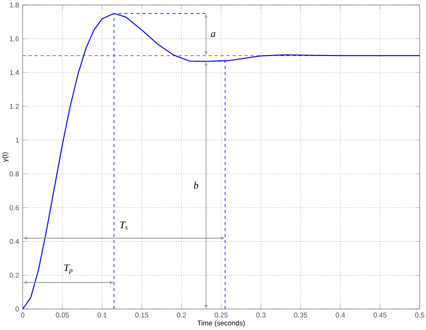 Image resolution: width=426 pixels, height=330 pixels. I want to click on annotation: b, so click(196, 185).